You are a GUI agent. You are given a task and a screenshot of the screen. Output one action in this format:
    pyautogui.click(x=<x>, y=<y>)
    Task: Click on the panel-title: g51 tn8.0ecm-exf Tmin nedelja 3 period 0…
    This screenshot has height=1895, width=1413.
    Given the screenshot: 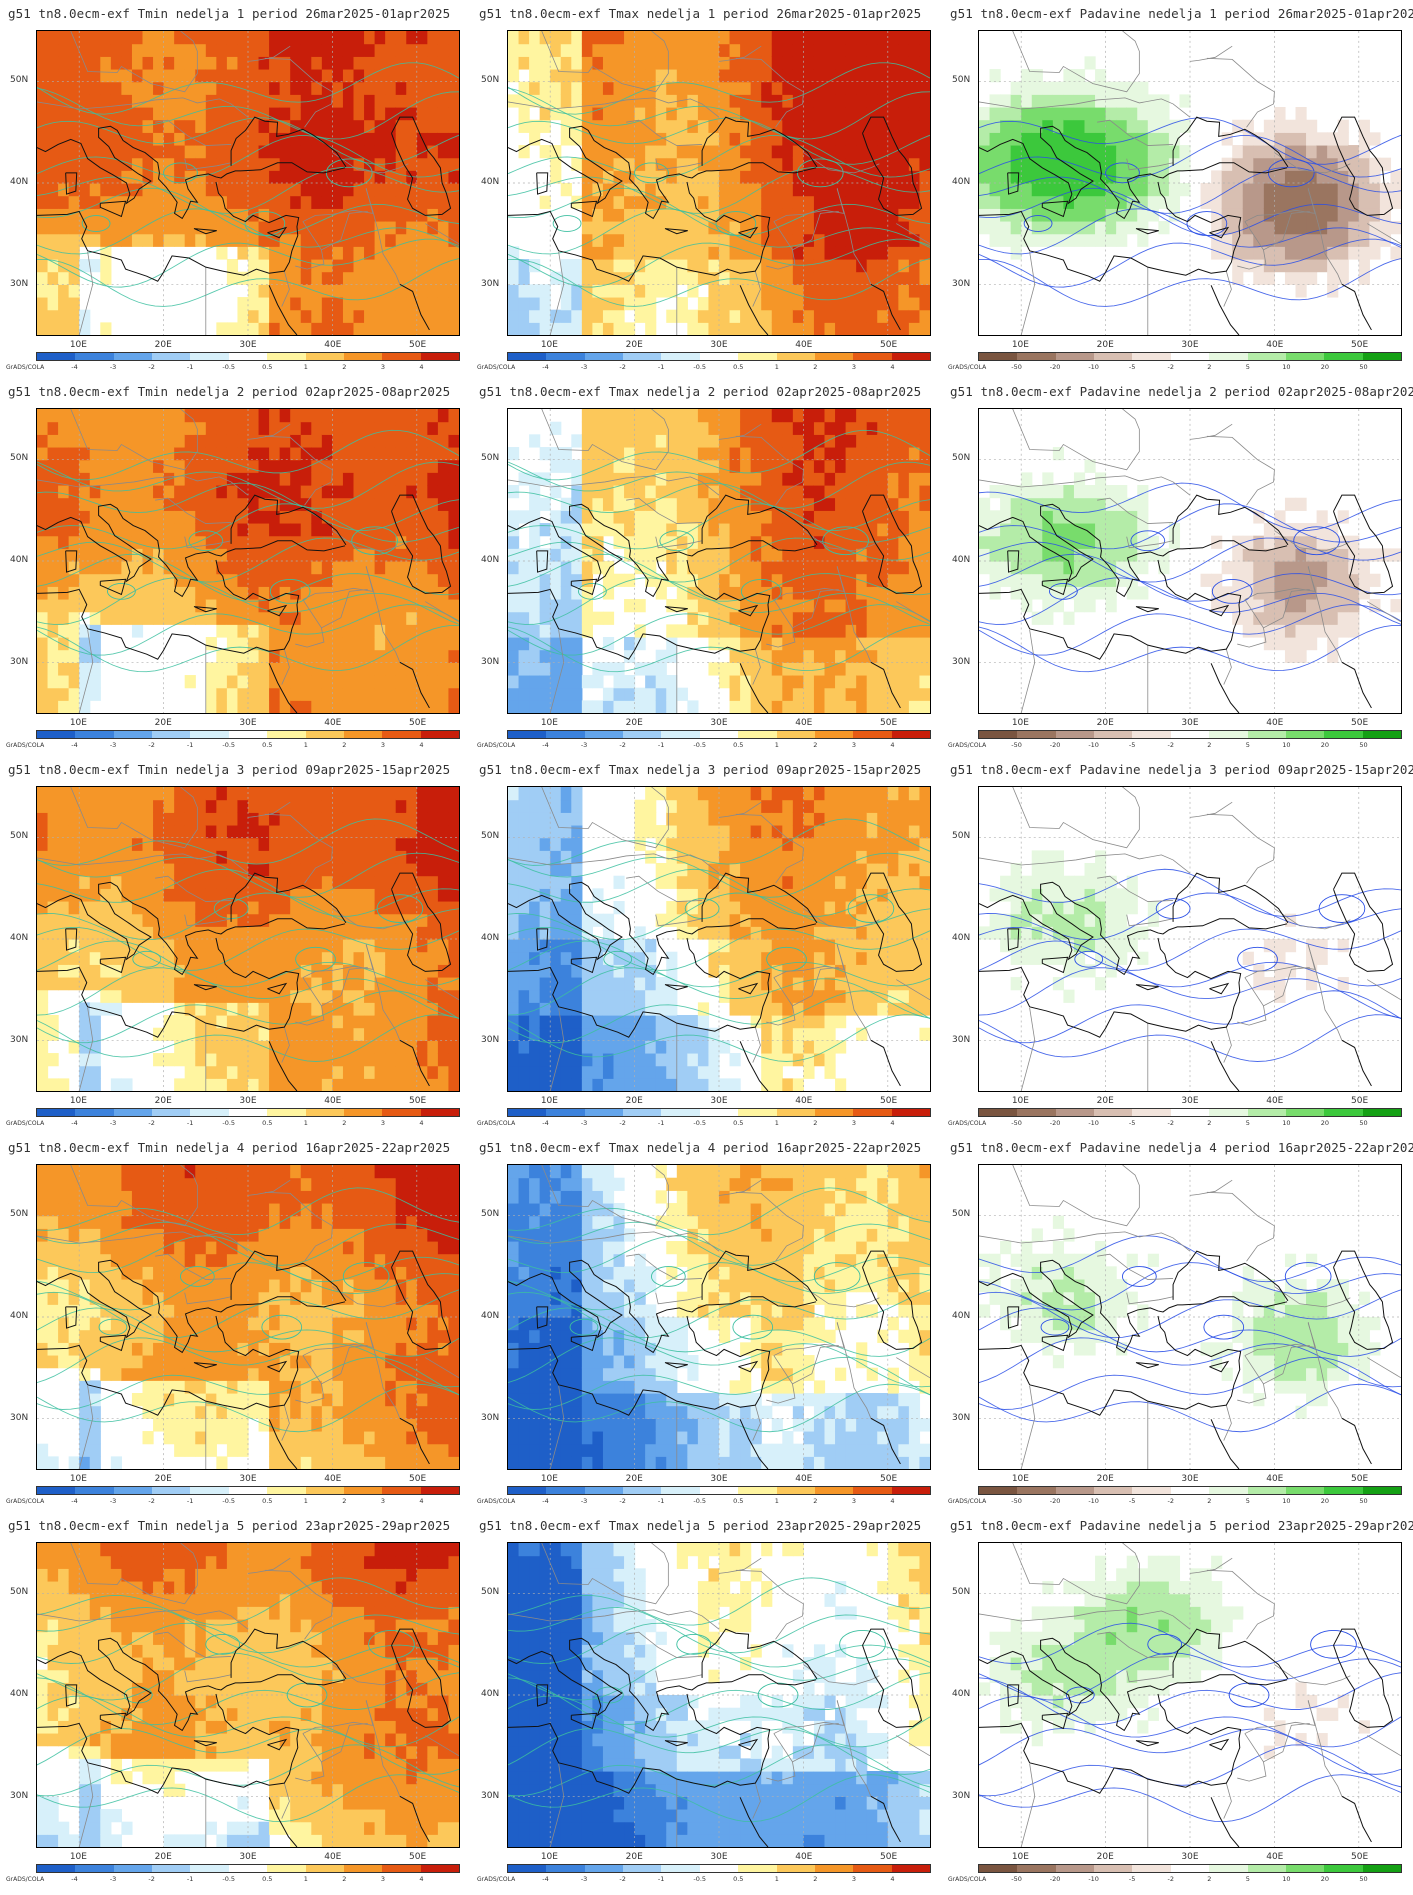 What is the action you would take?
    pyautogui.click(x=229, y=769)
    